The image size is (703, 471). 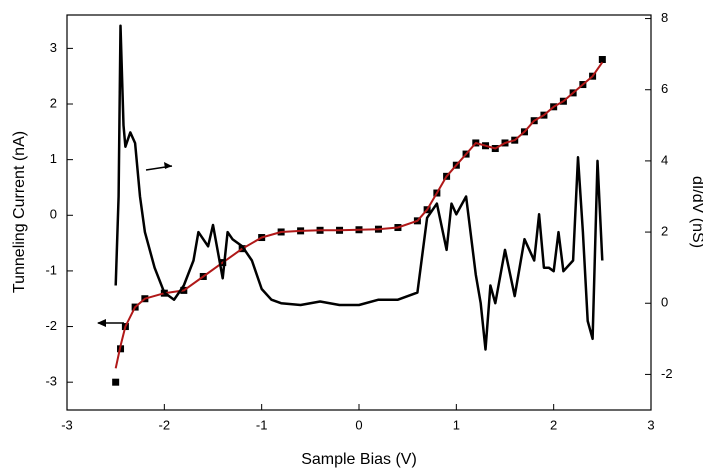 I want to click on x-tick-label: 3, so click(x=650, y=424).